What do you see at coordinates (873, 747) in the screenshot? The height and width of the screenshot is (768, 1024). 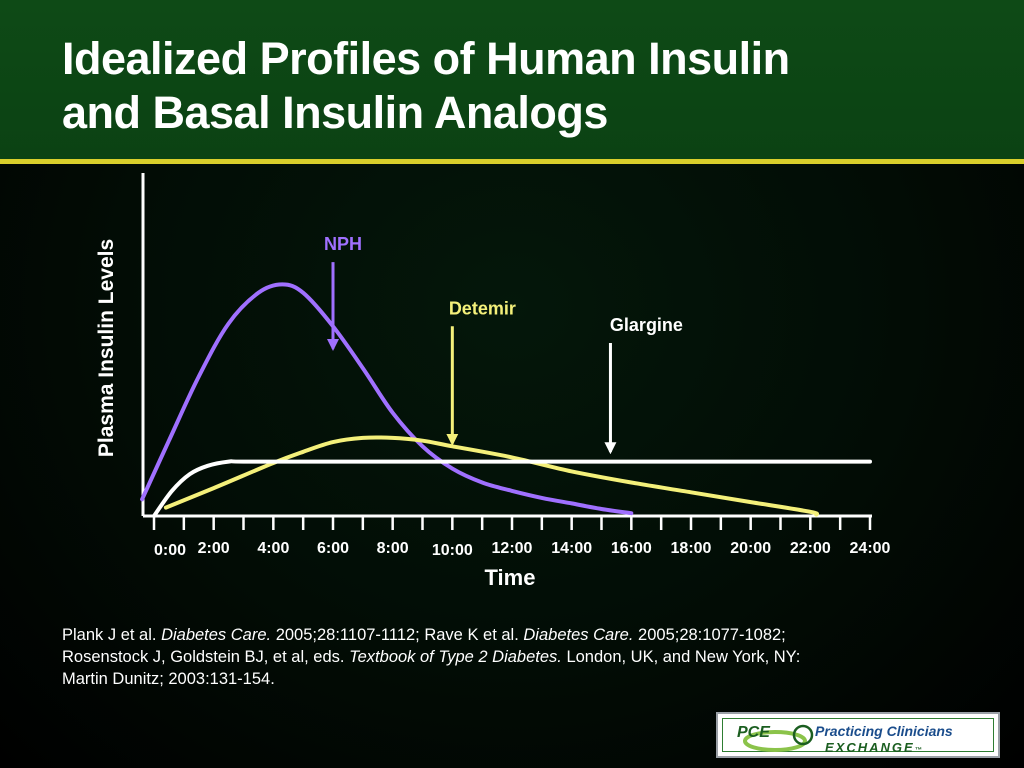 I see `logo-subtitle: EXCHANGE™` at bounding box center [873, 747].